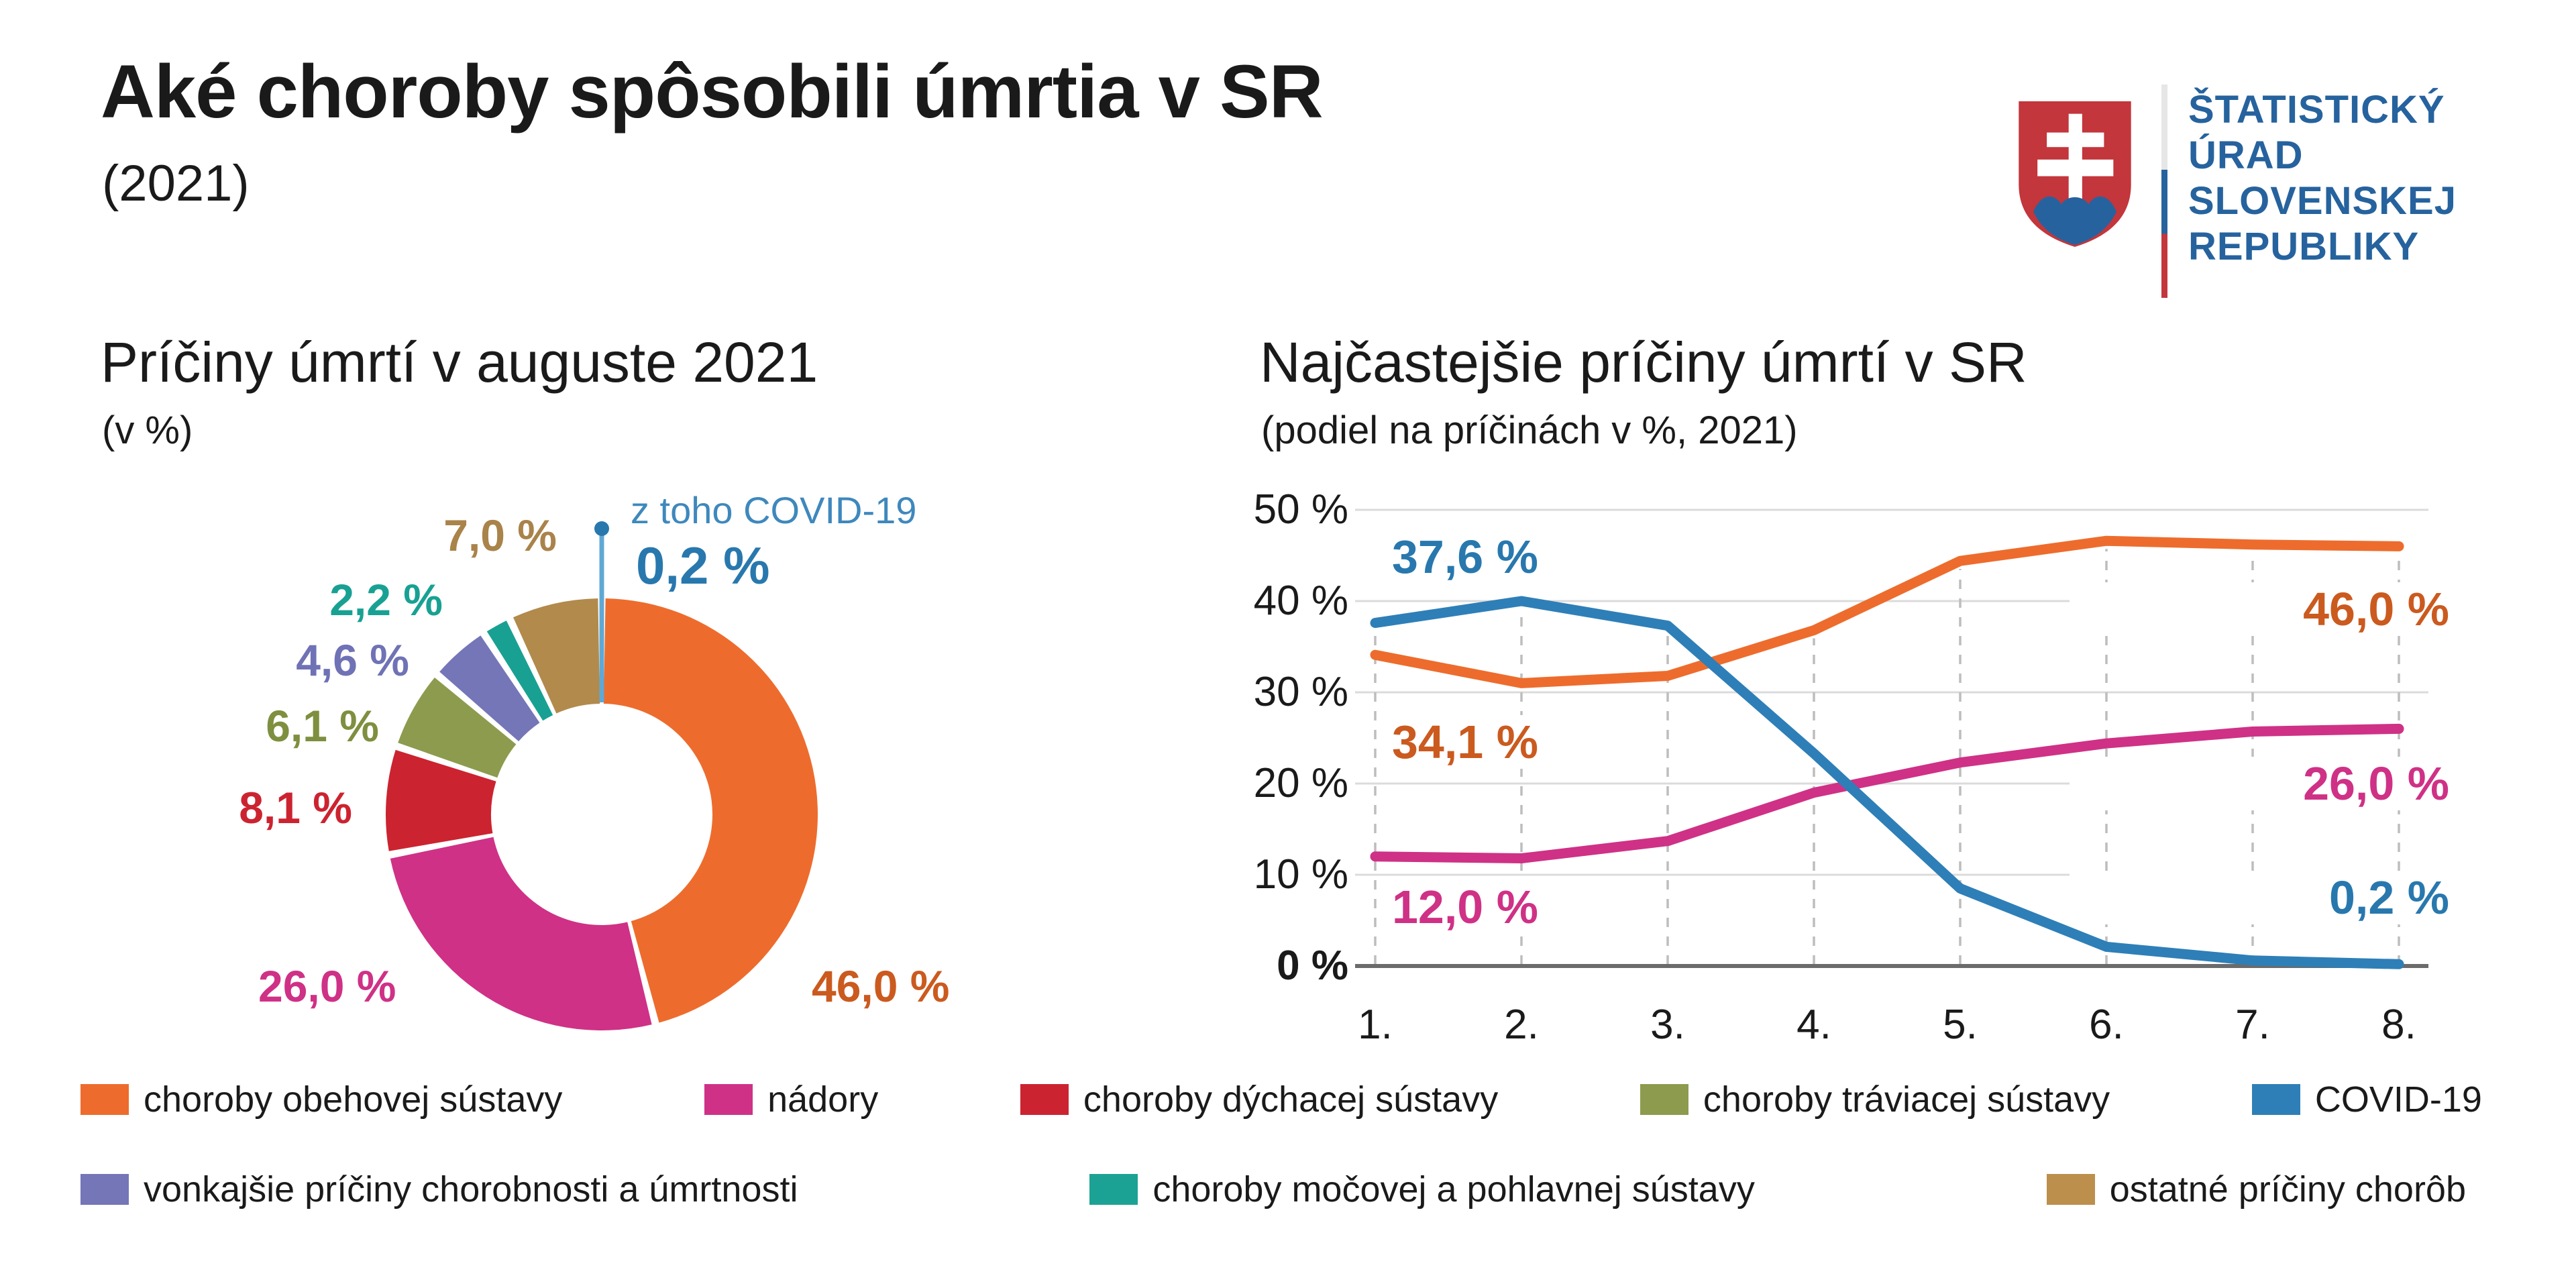 The width and height of the screenshot is (2576, 1288). What do you see at coordinates (2316, 109) in the screenshot?
I see `logo-text-line: ŠTATISTICKÝ` at bounding box center [2316, 109].